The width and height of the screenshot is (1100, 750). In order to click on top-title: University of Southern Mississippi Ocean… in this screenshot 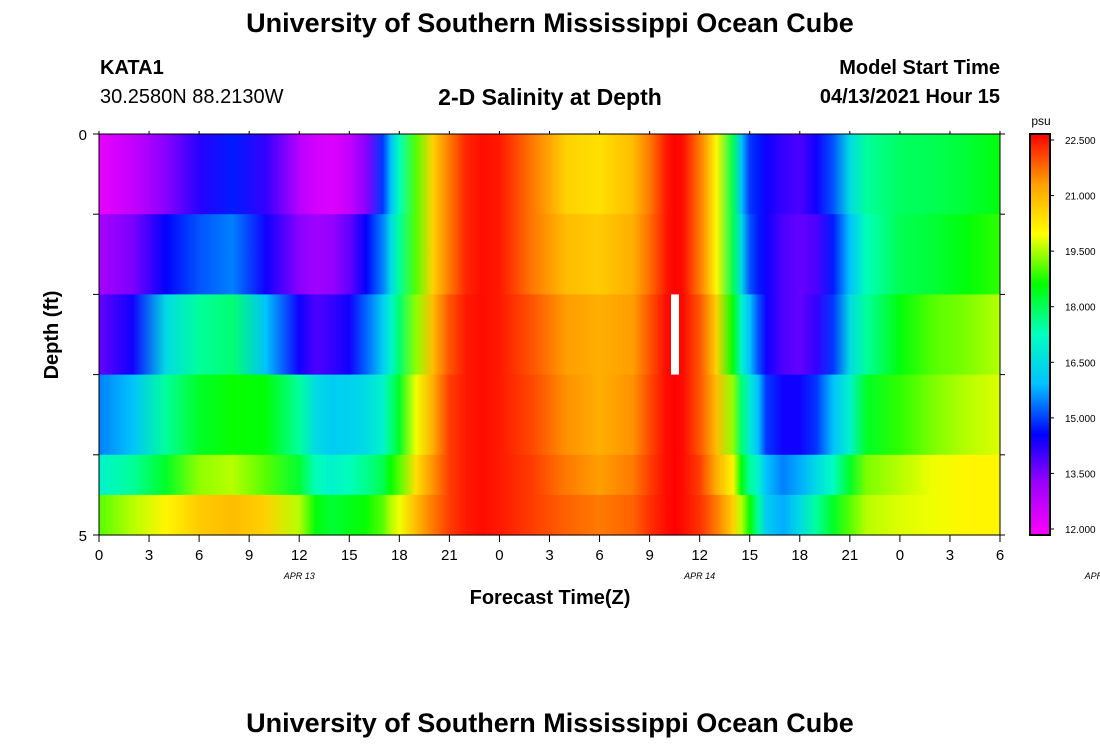, I will do `click(550, 23)`.